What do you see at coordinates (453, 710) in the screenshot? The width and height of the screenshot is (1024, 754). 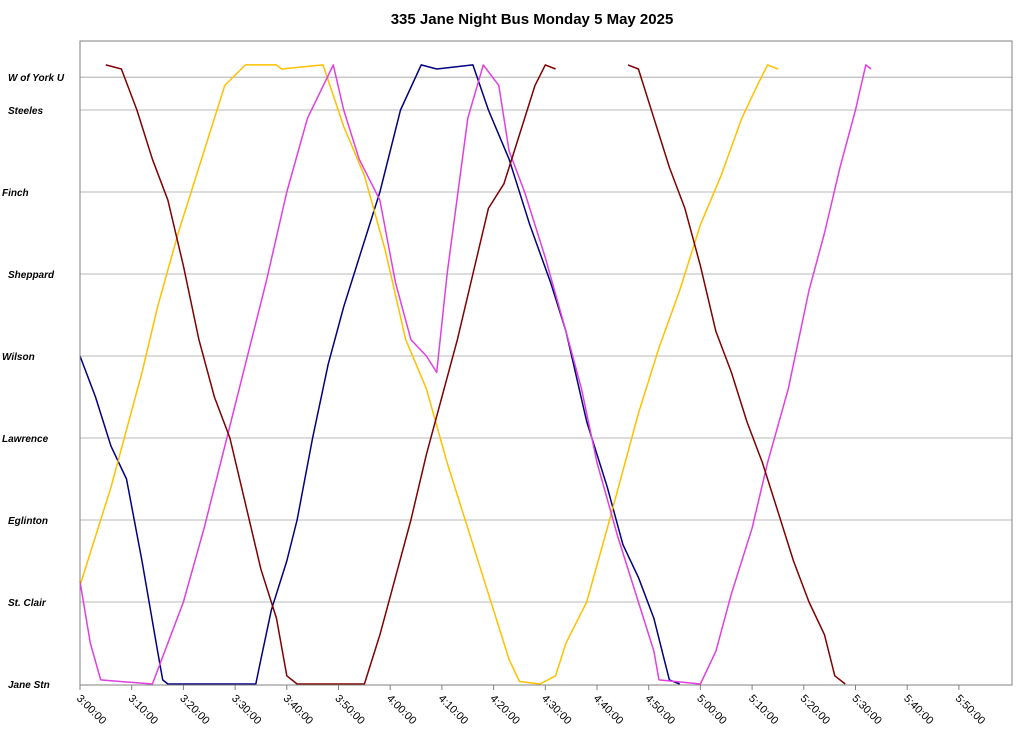 I see `x-tick-label: 4:10:00` at bounding box center [453, 710].